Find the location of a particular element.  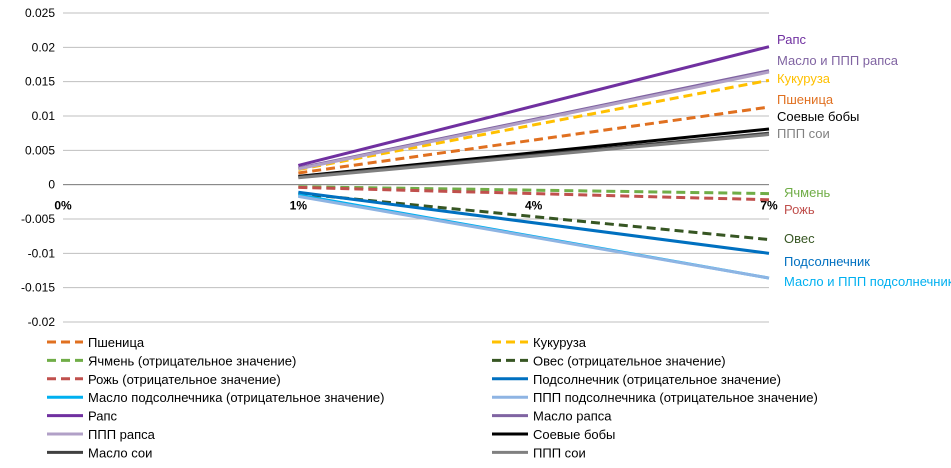

y-tick-label: -0.015 is located at coordinates (38, 288).